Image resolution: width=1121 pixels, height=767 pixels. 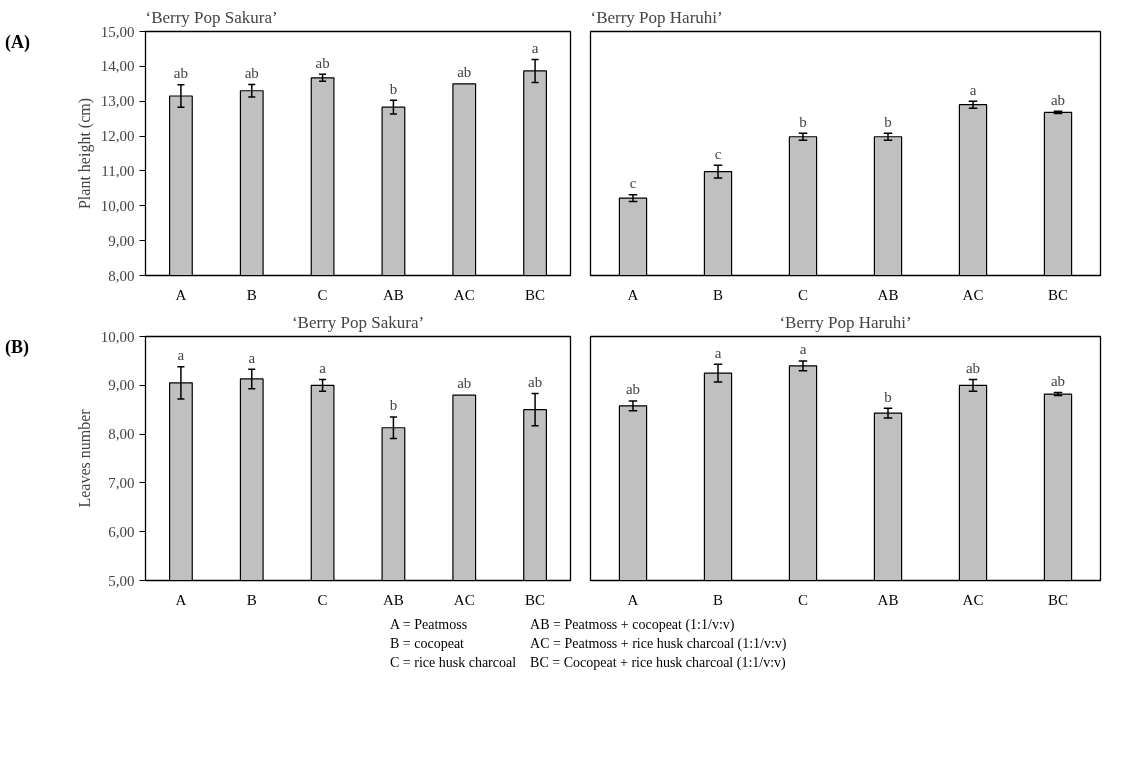 What do you see at coordinates (117, 101) in the screenshot?
I see `y-tick-label: 13,00` at bounding box center [117, 101].